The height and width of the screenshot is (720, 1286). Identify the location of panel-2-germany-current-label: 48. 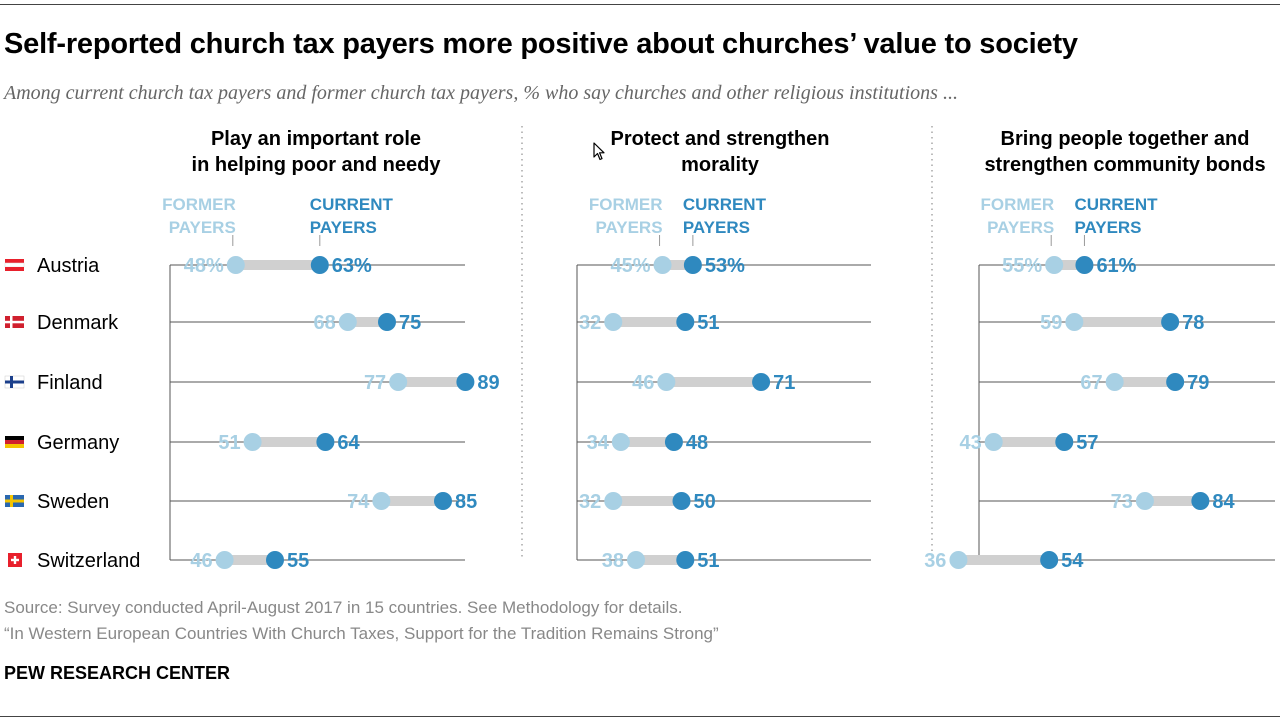
(697, 443).